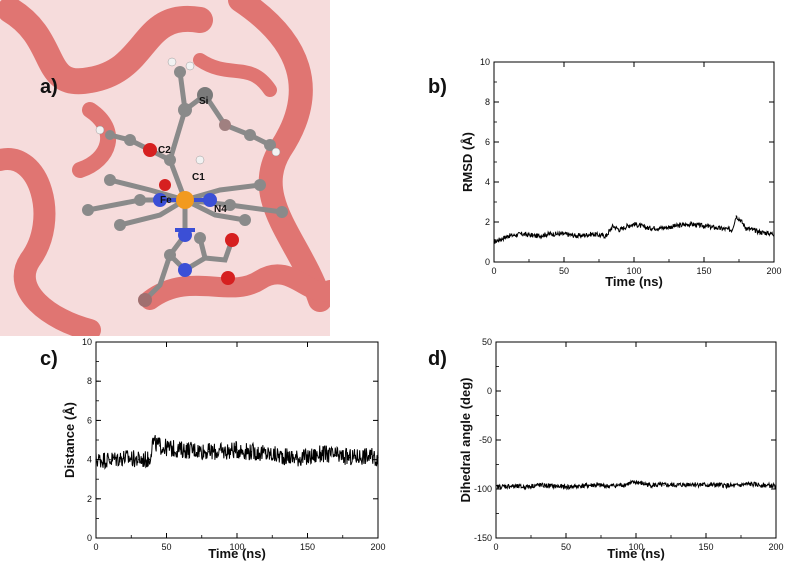 The height and width of the screenshot is (564, 786). What do you see at coordinates (204, 101) in the screenshot?
I see `atom-label-si: Si` at bounding box center [204, 101].